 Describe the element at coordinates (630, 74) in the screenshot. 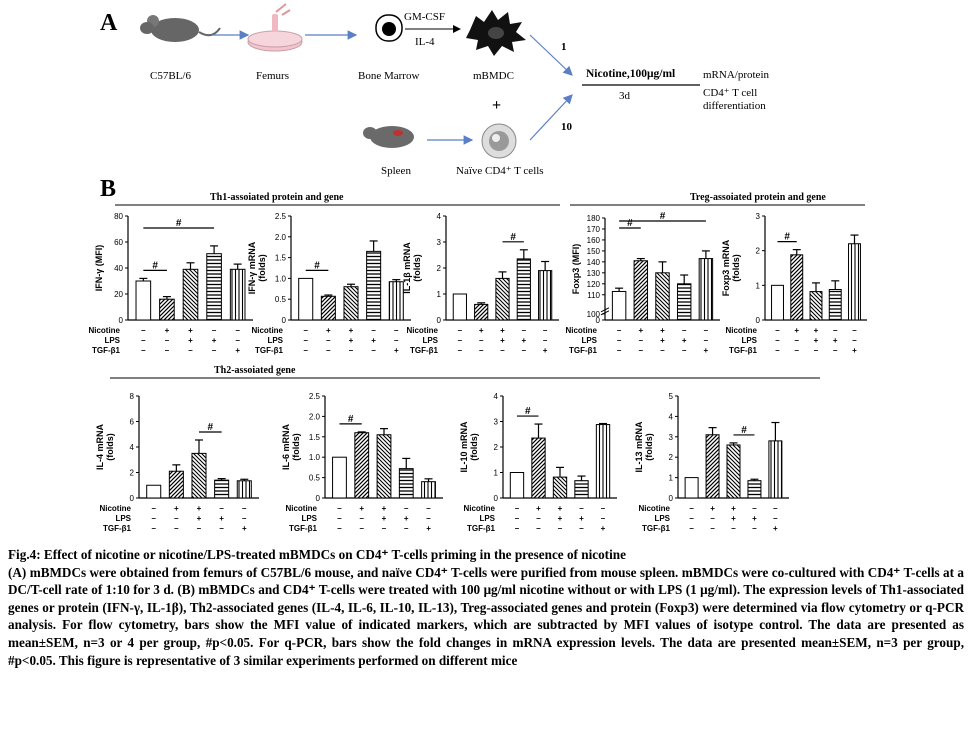

I see `nicotine-condition: Nicotine,100μg/ml` at that location.